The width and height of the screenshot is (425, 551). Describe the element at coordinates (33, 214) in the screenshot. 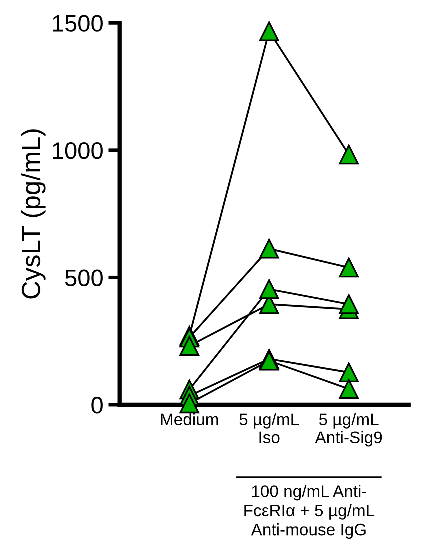

I see `y-axis-title: CysLT (pg/mL)` at that location.